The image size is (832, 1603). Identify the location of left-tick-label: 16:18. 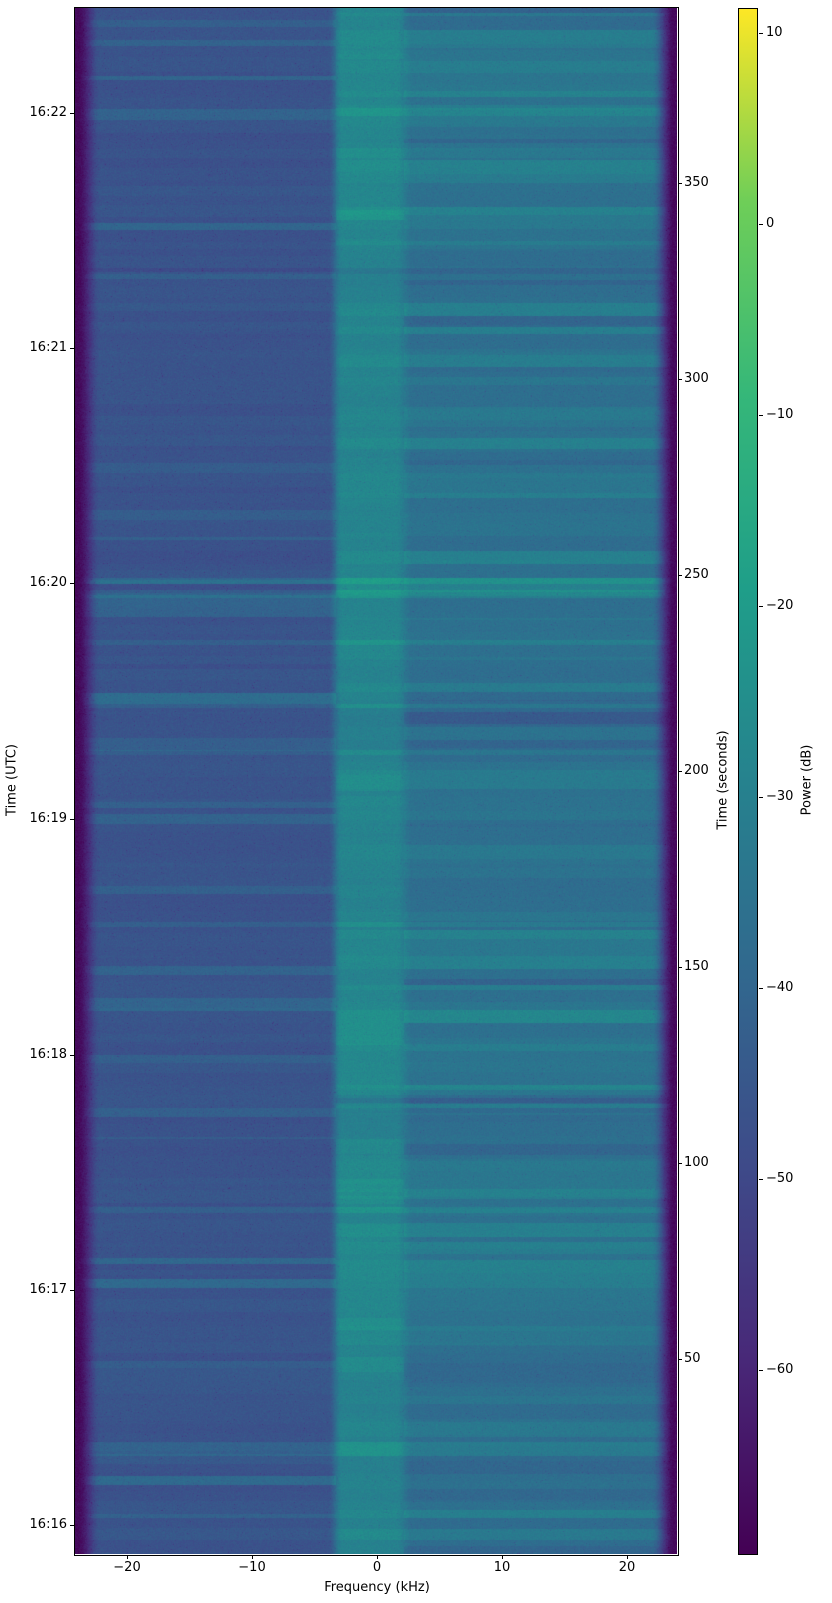
(48, 1054).